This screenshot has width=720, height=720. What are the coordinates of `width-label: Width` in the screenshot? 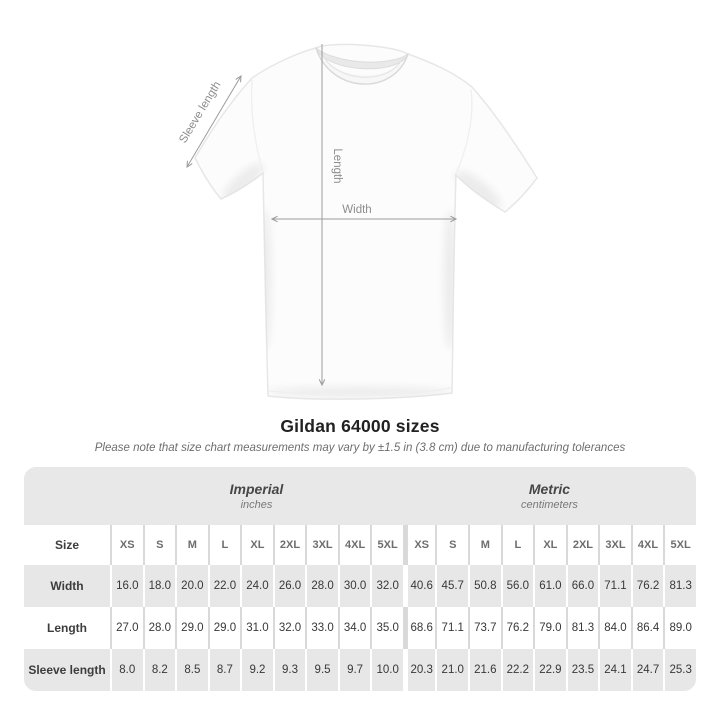 It's located at (356, 210).